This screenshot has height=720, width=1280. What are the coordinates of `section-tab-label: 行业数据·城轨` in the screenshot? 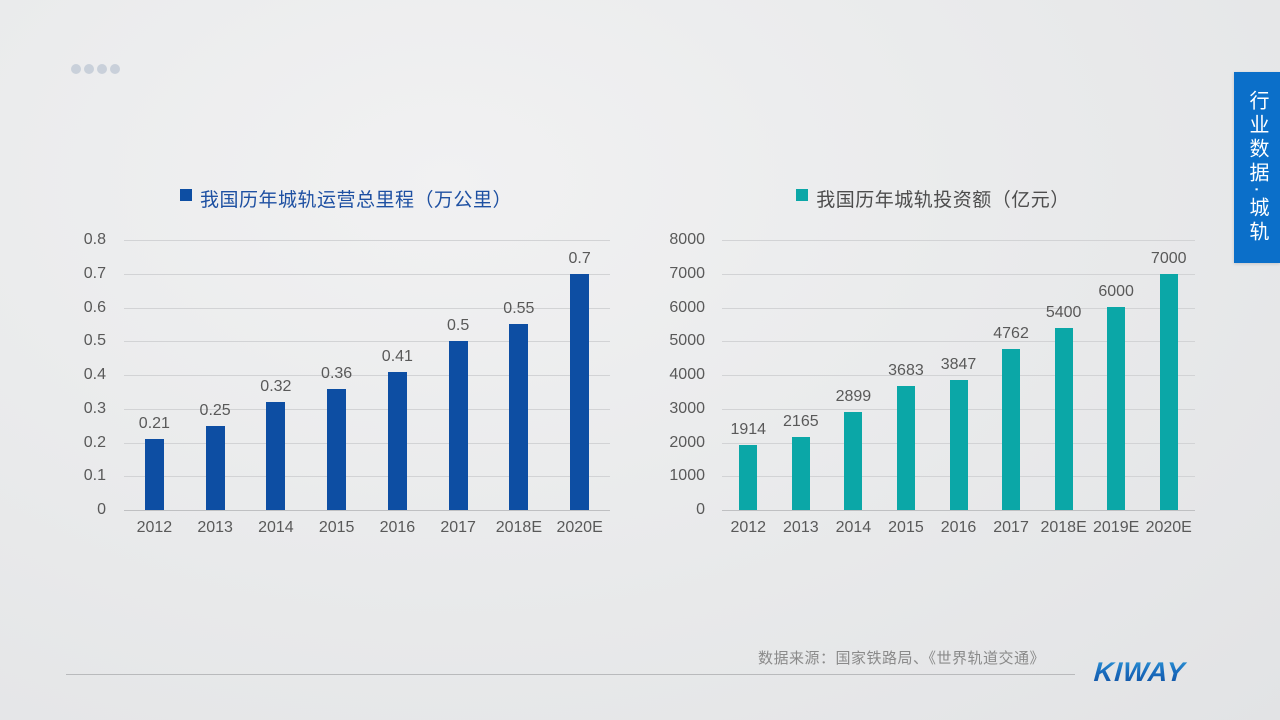 It's located at (1257, 167).